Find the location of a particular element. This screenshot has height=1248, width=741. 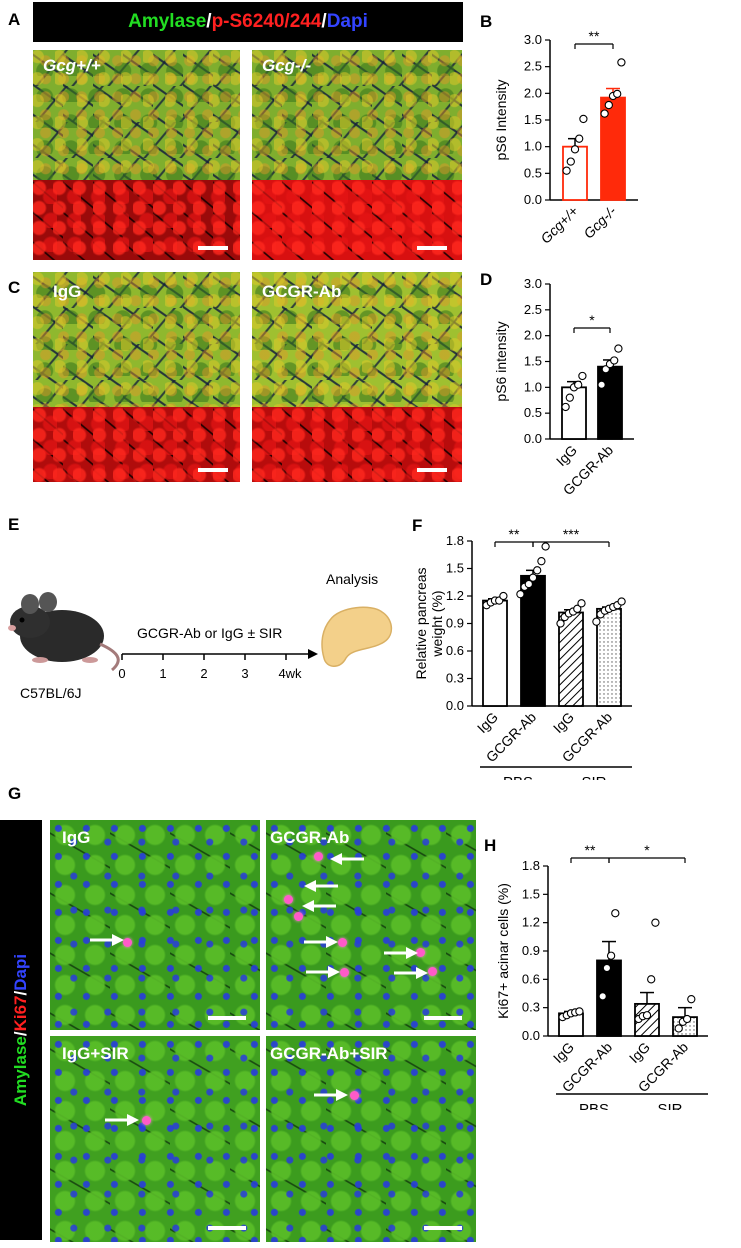

y-tick-label: 3.0 is located at coordinates (533, 39).